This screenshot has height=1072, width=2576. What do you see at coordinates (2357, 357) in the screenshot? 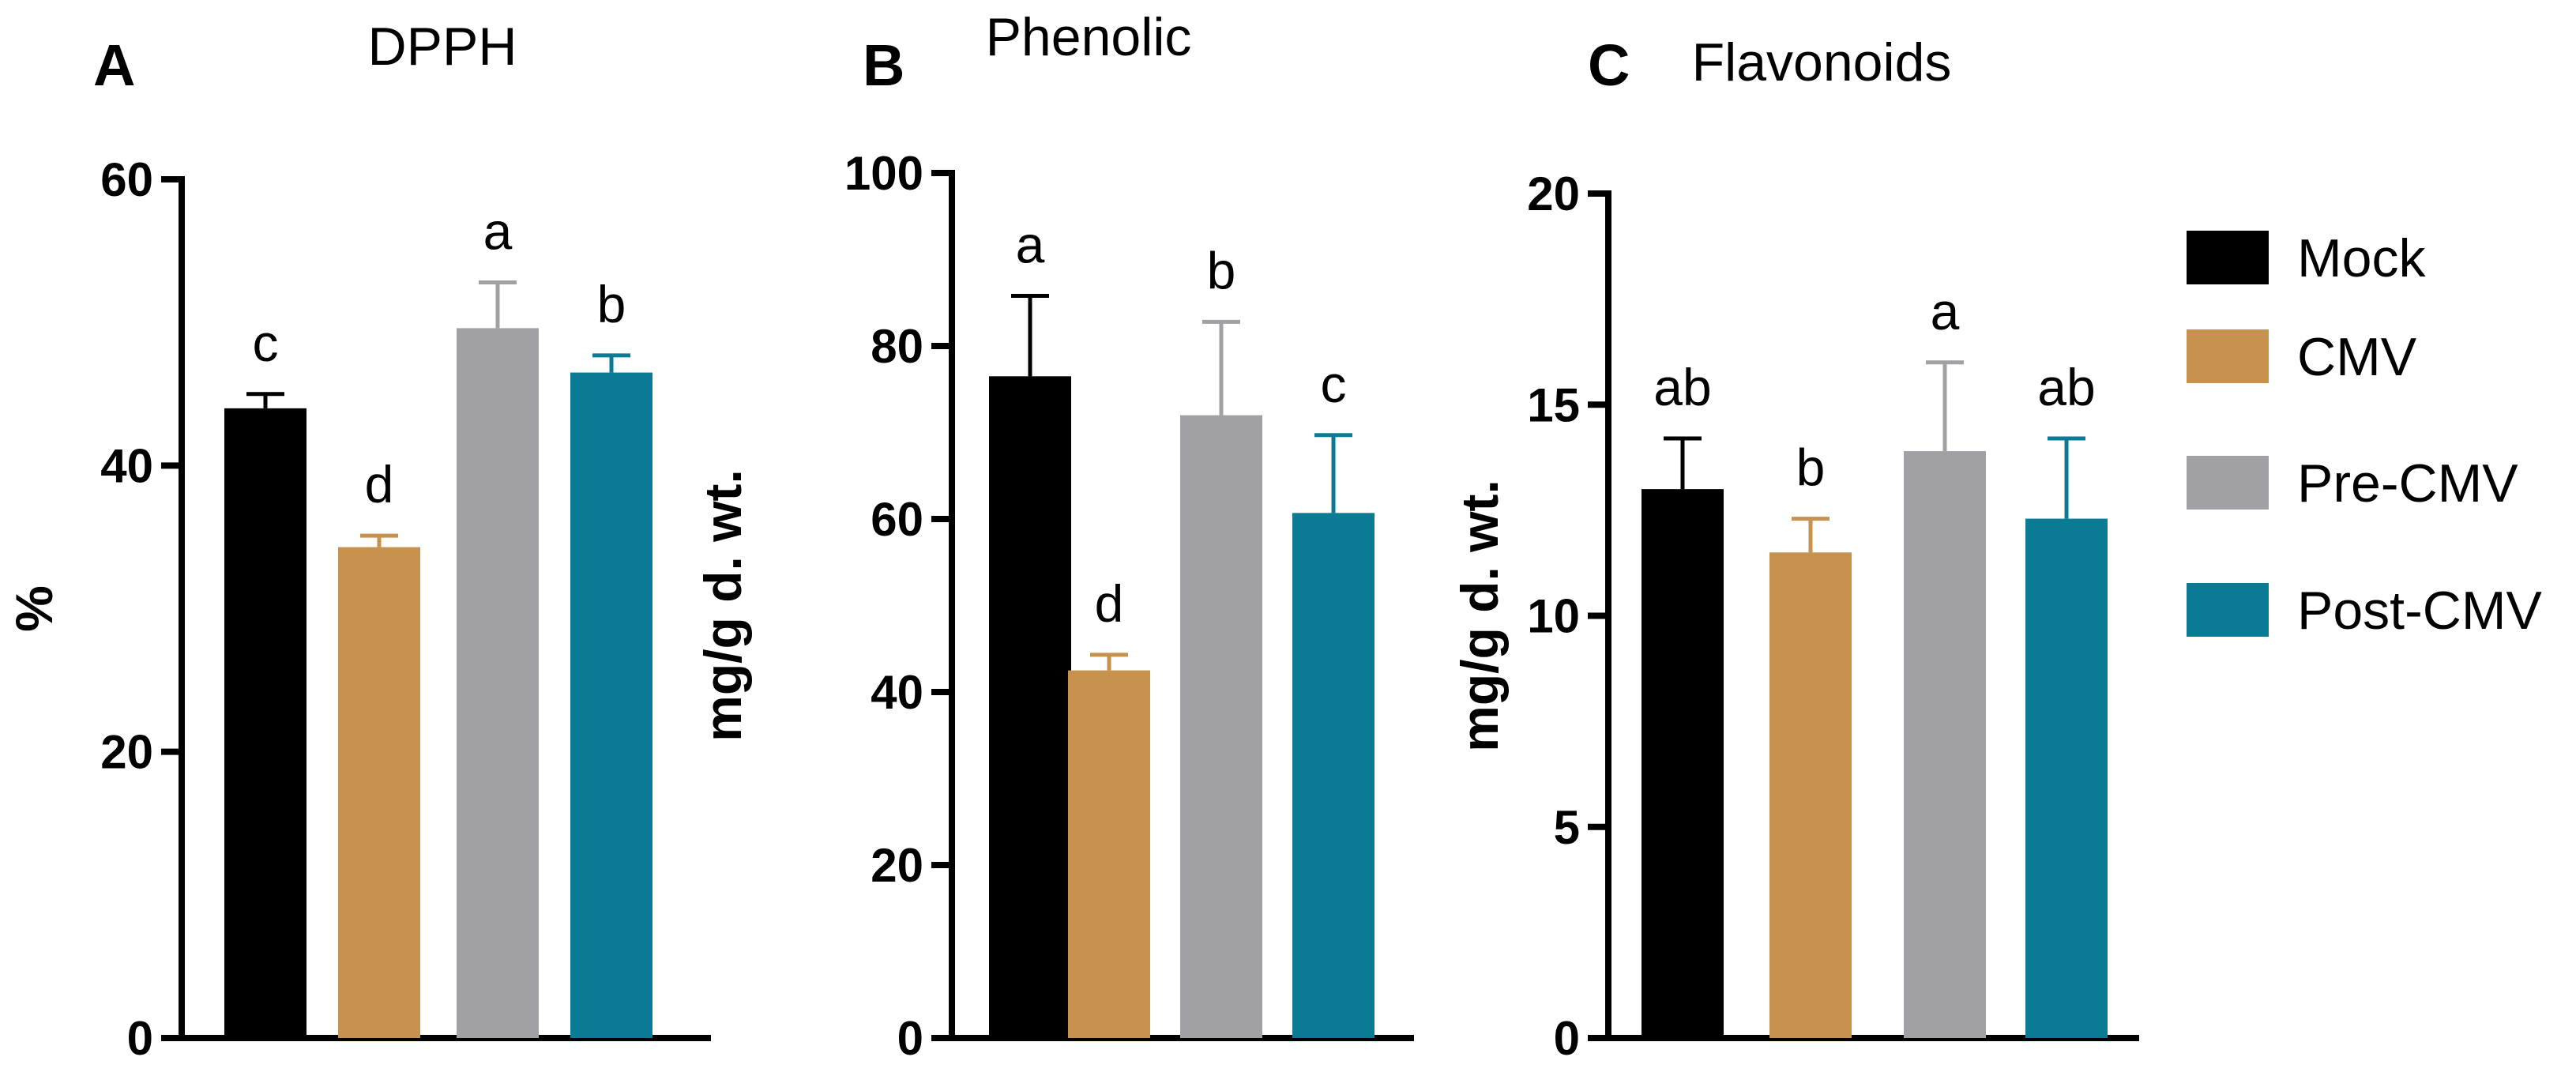
I see `legend-label: CMV` at bounding box center [2357, 357].